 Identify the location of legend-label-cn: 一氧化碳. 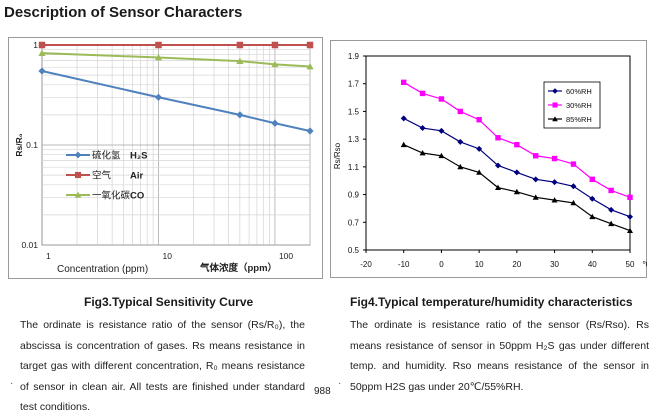
(111, 196).